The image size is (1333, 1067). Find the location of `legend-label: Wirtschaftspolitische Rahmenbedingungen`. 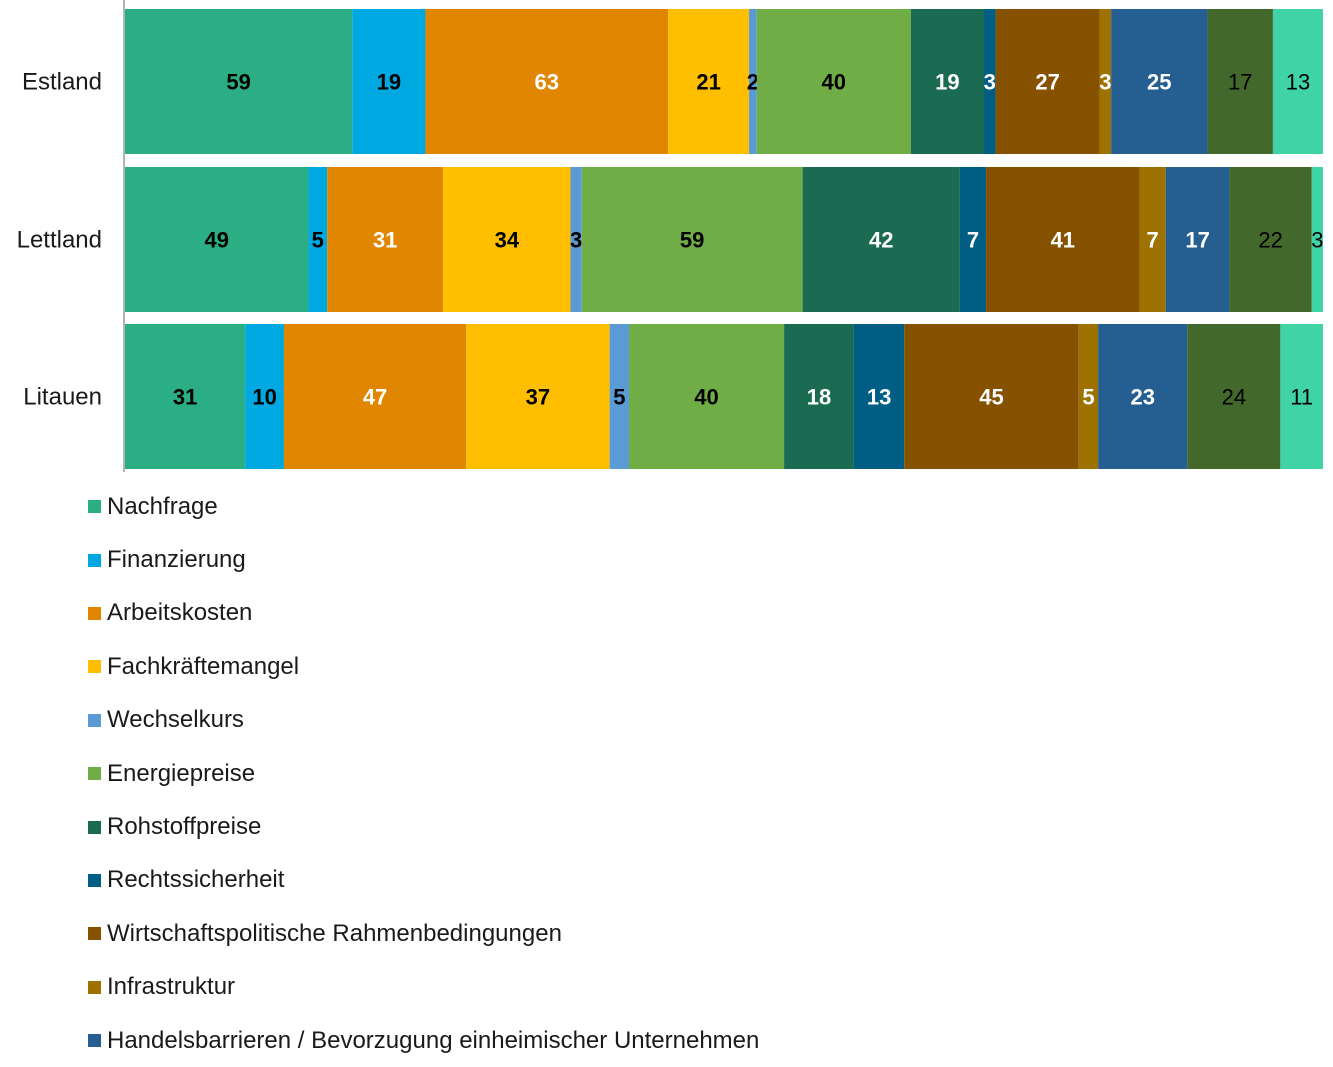

legend-label: Wirtschaftspolitische Rahmenbedingungen is located at coordinates (334, 933).